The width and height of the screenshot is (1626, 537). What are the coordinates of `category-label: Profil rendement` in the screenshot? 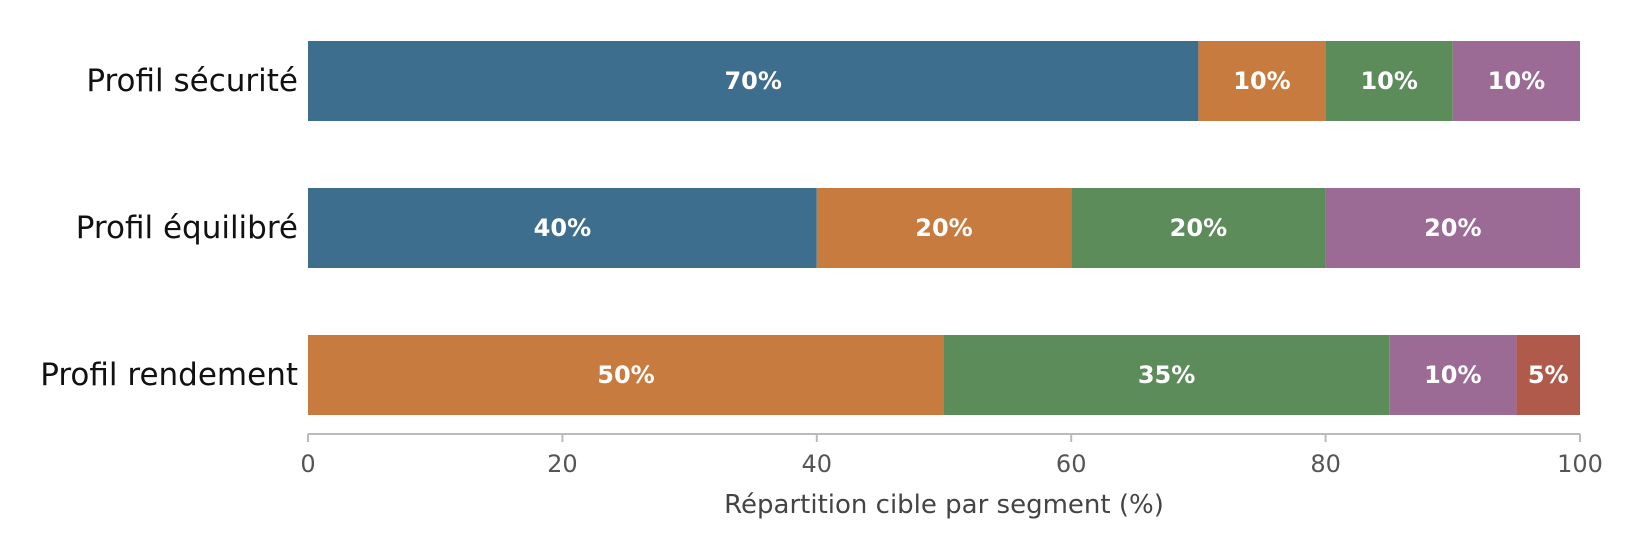 It's located at (169, 375).